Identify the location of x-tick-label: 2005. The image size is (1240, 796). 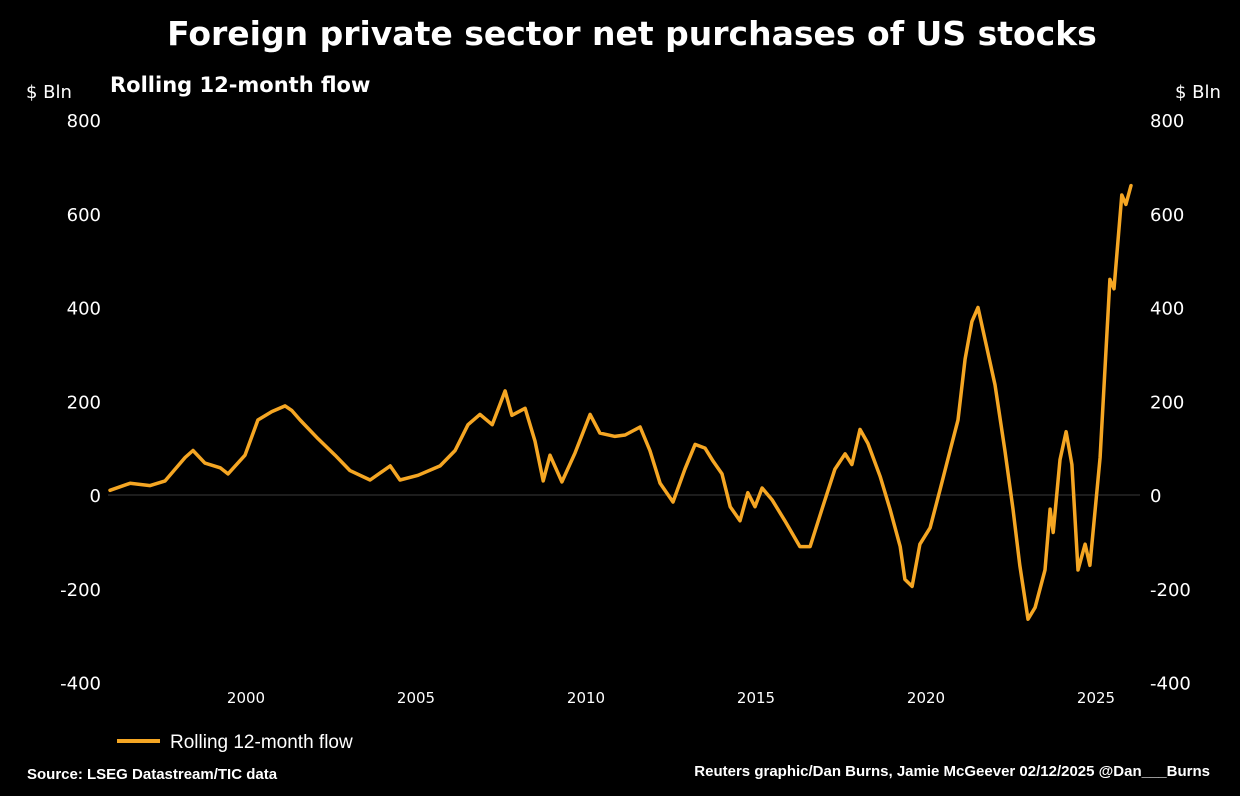
(416, 698).